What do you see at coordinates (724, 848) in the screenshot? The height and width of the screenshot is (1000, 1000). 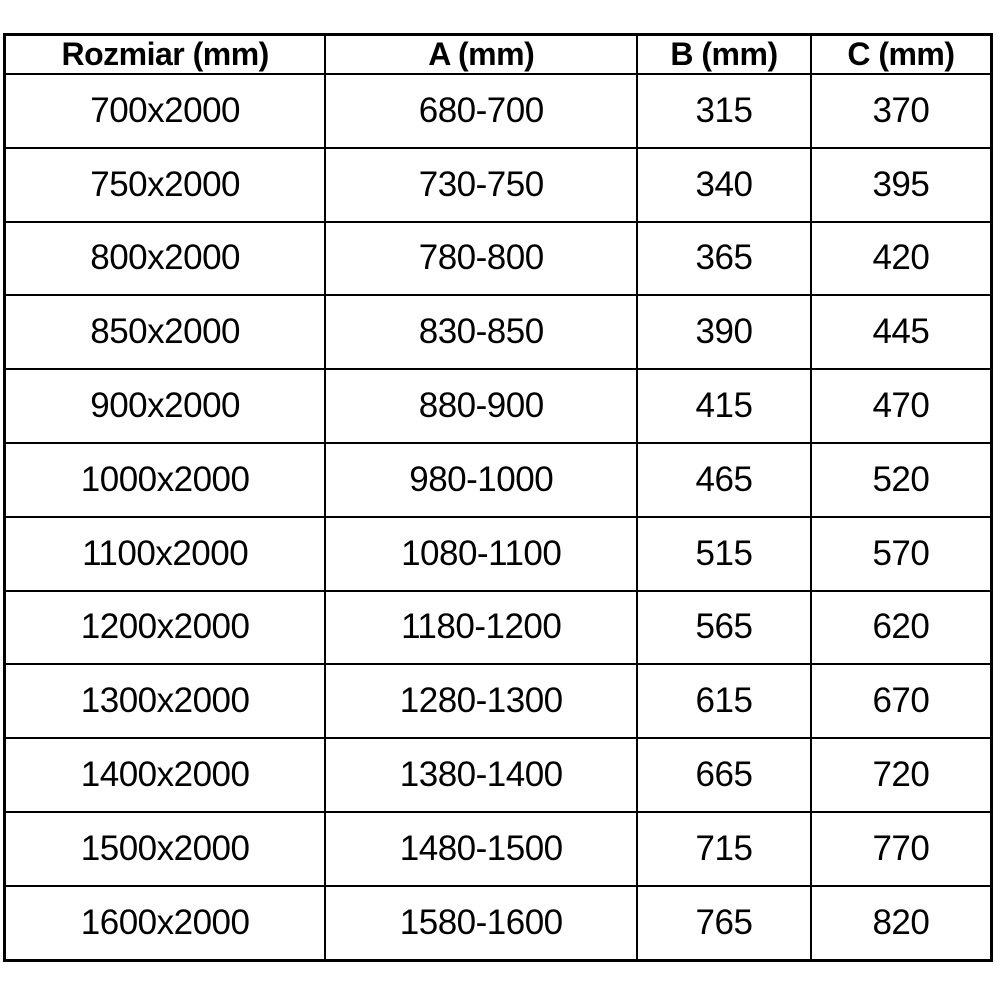 I see `table-cell: 715` at bounding box center [724, 848].